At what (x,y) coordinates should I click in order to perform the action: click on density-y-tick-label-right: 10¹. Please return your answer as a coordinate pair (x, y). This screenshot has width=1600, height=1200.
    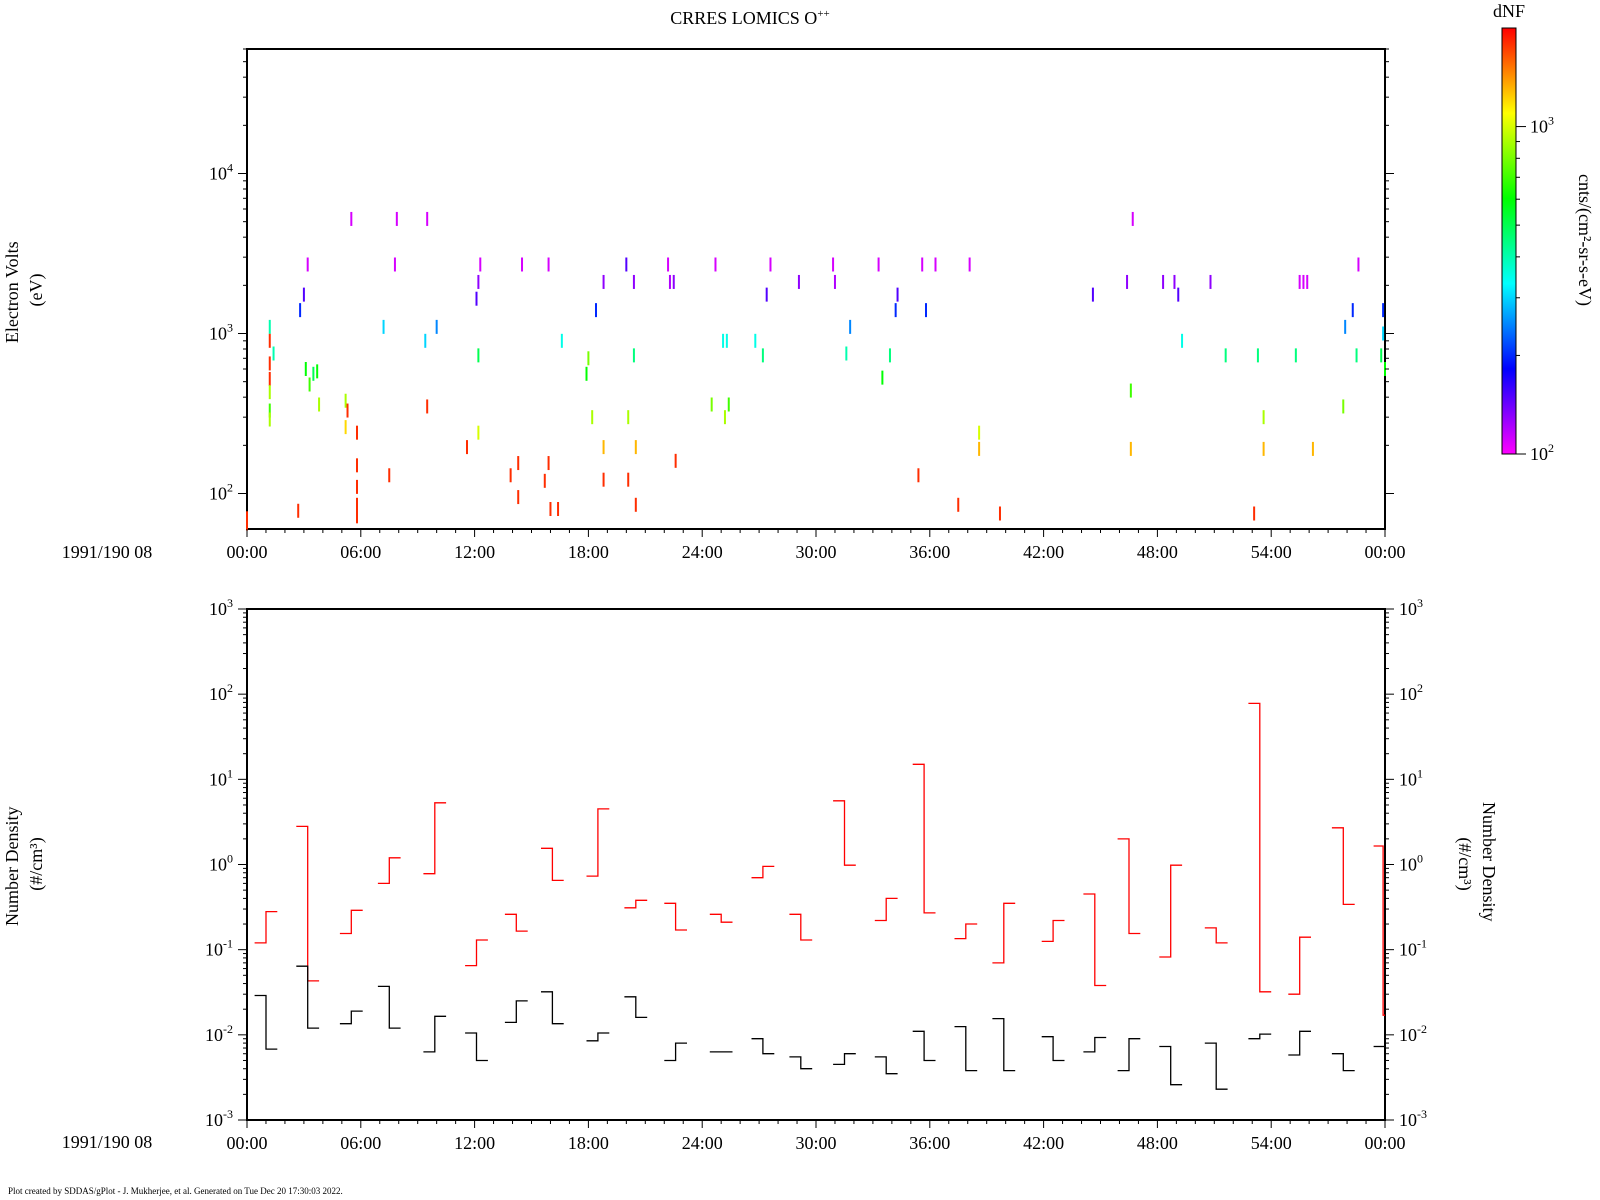
    Looking at the image, I should click on (1411, 777).